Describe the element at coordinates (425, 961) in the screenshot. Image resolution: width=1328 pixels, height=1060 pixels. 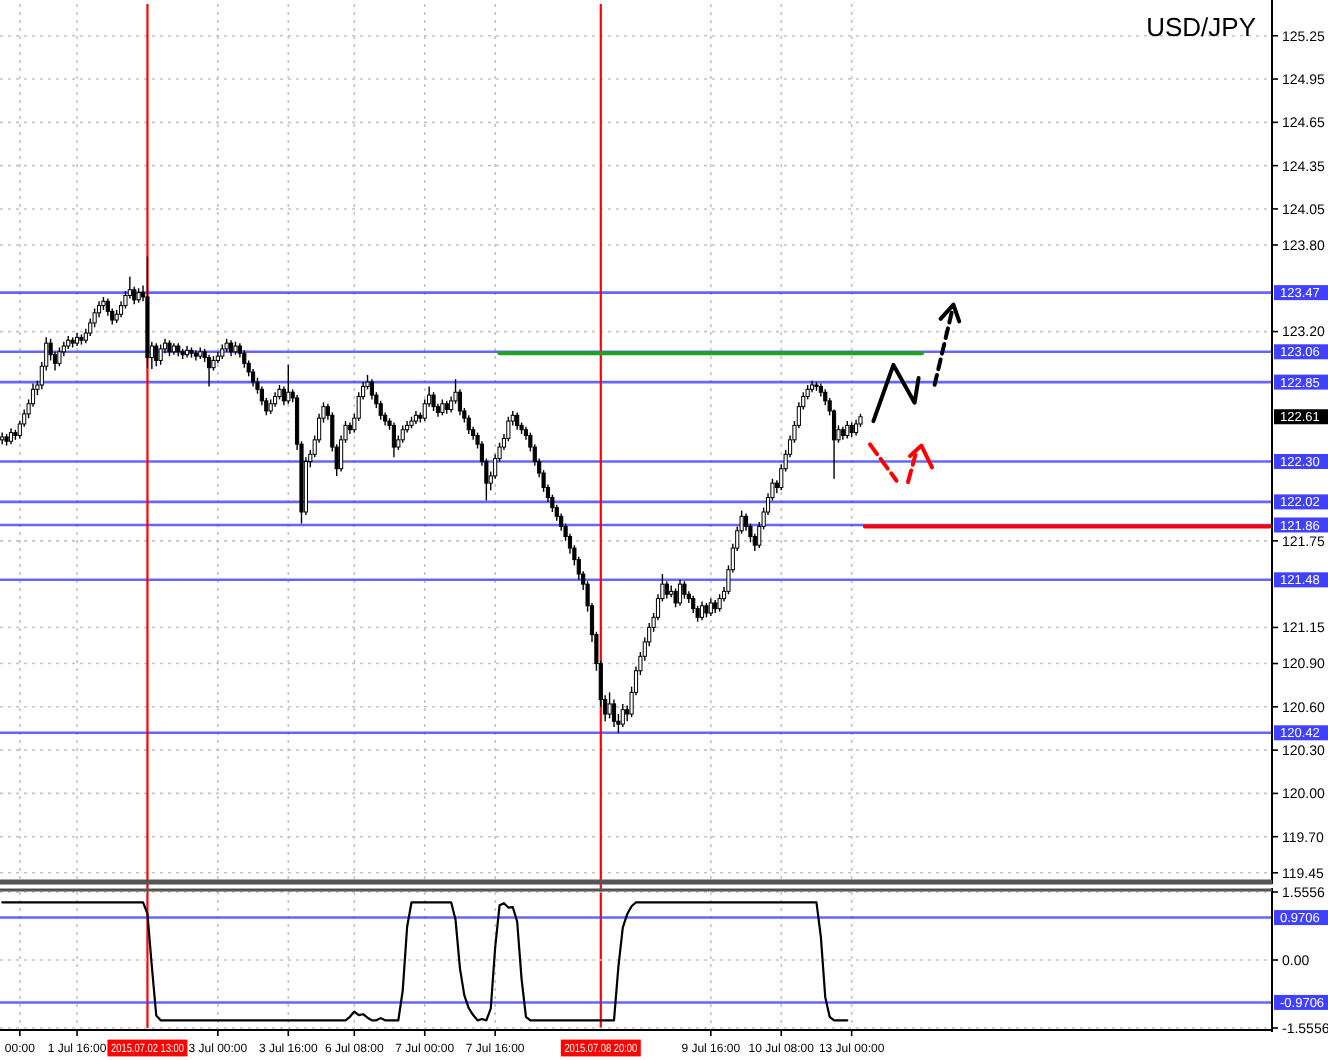
I see `line-series` at that location.